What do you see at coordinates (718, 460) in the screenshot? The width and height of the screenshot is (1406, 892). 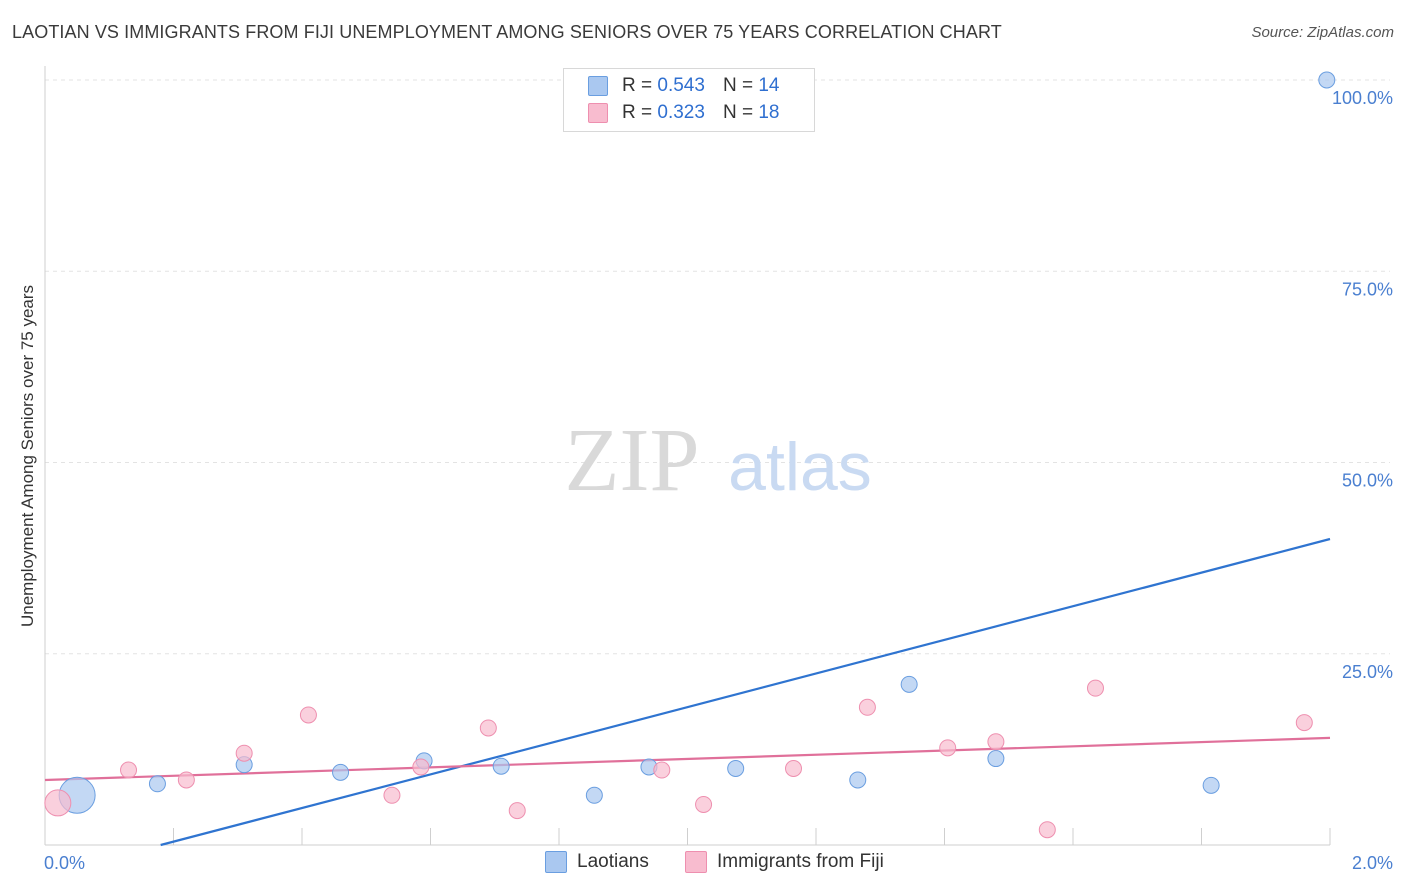 I see `watermark: ZIP atlas` at bounding box center [718, 460].